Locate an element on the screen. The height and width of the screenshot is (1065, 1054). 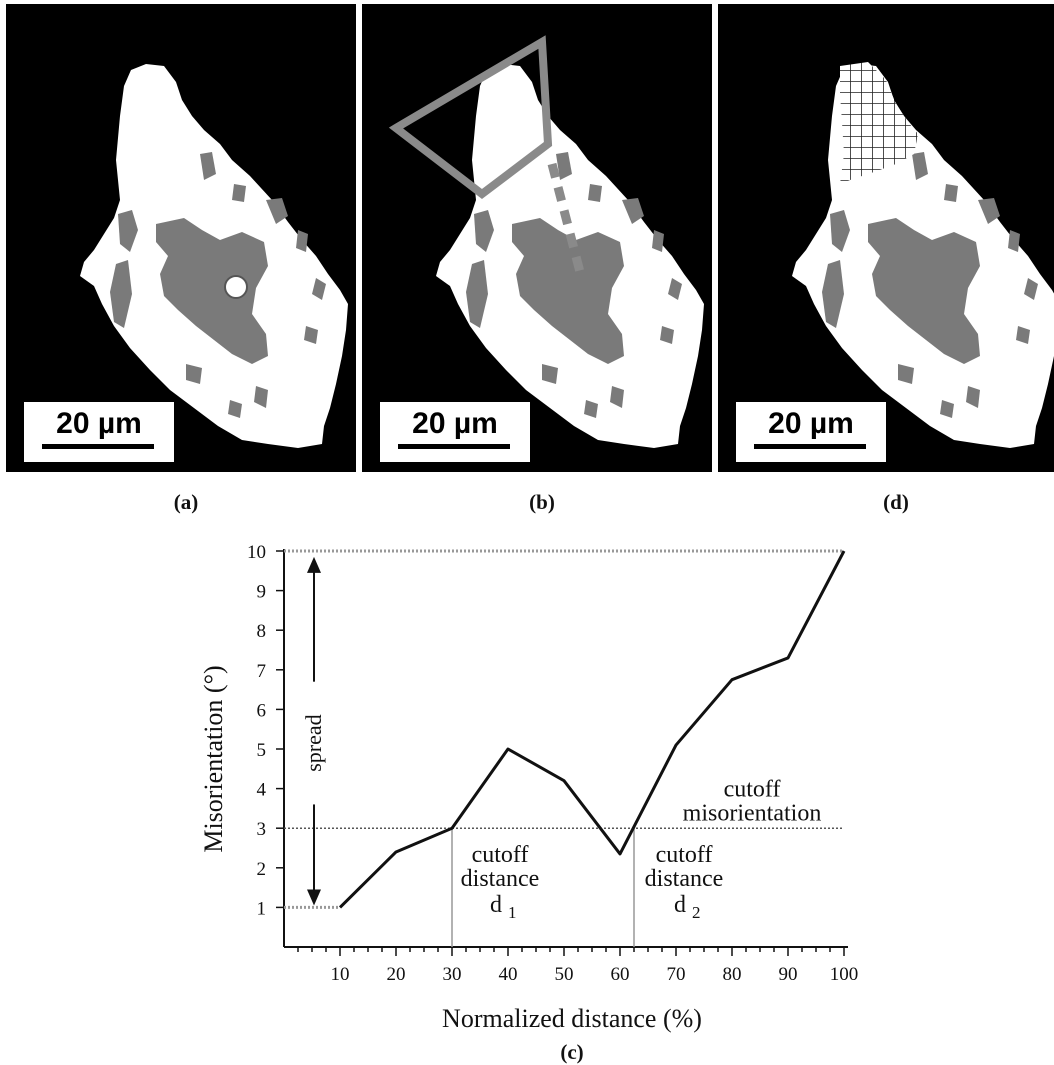
dashed-axis-overlay is located at coordinates (566, 218).